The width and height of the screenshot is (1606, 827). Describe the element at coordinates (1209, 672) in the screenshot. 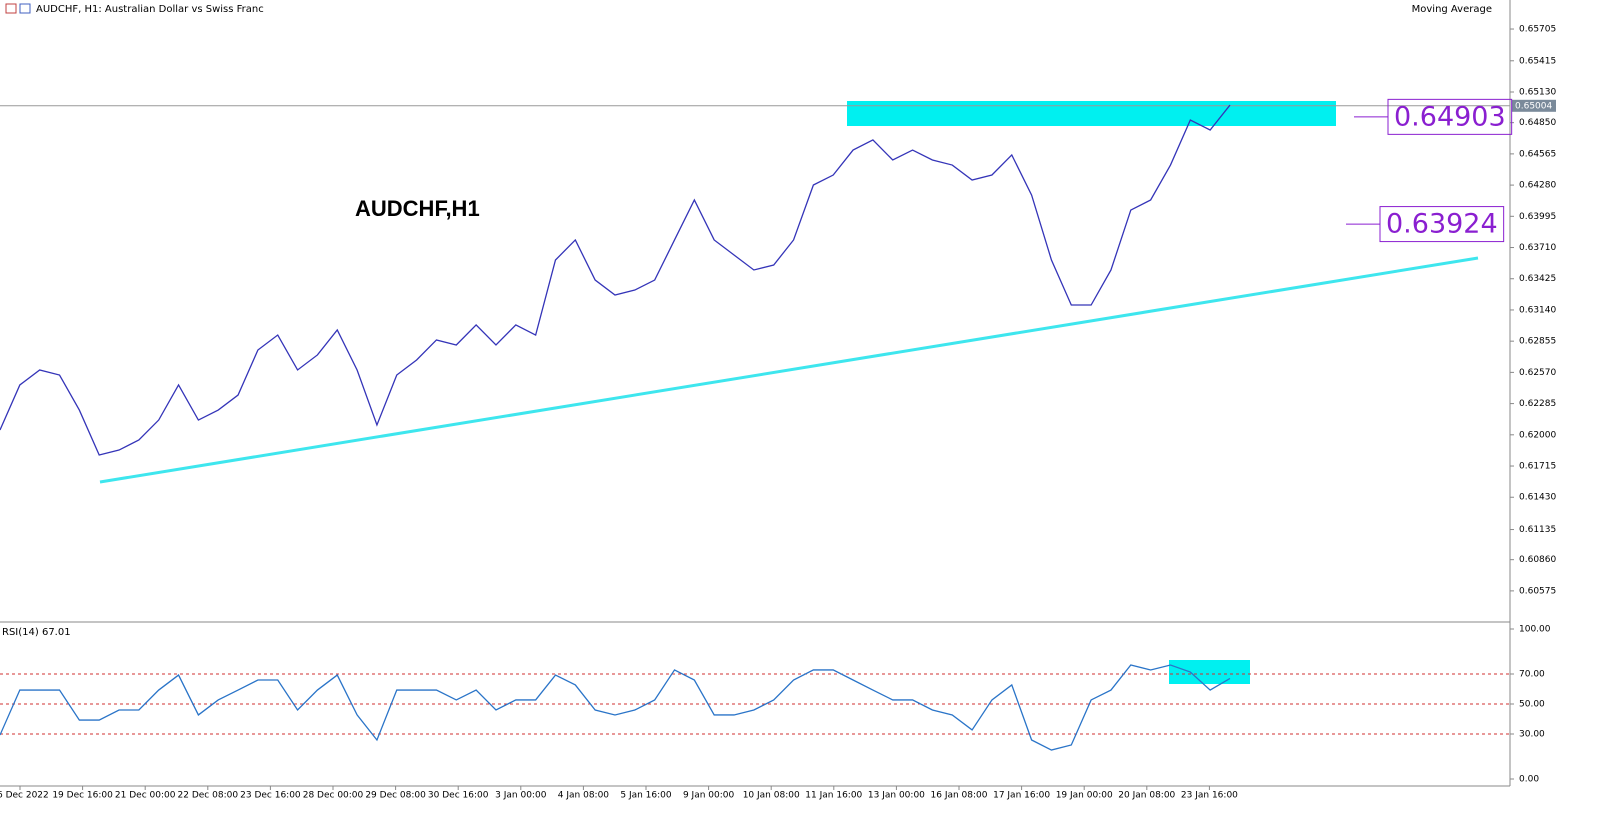

I see `rsi-zone` at that location.